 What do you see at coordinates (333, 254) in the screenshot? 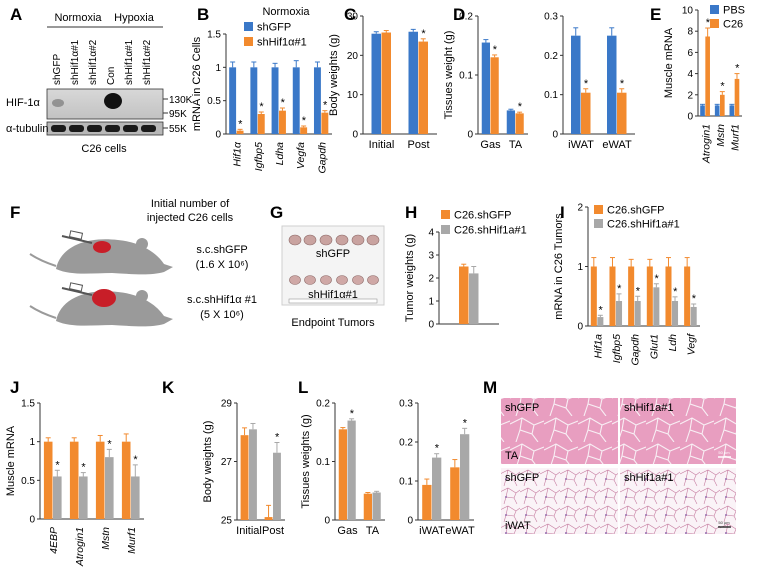
I see `tumor-label-shgfp: shGFP` at bounding box center [333, 254].